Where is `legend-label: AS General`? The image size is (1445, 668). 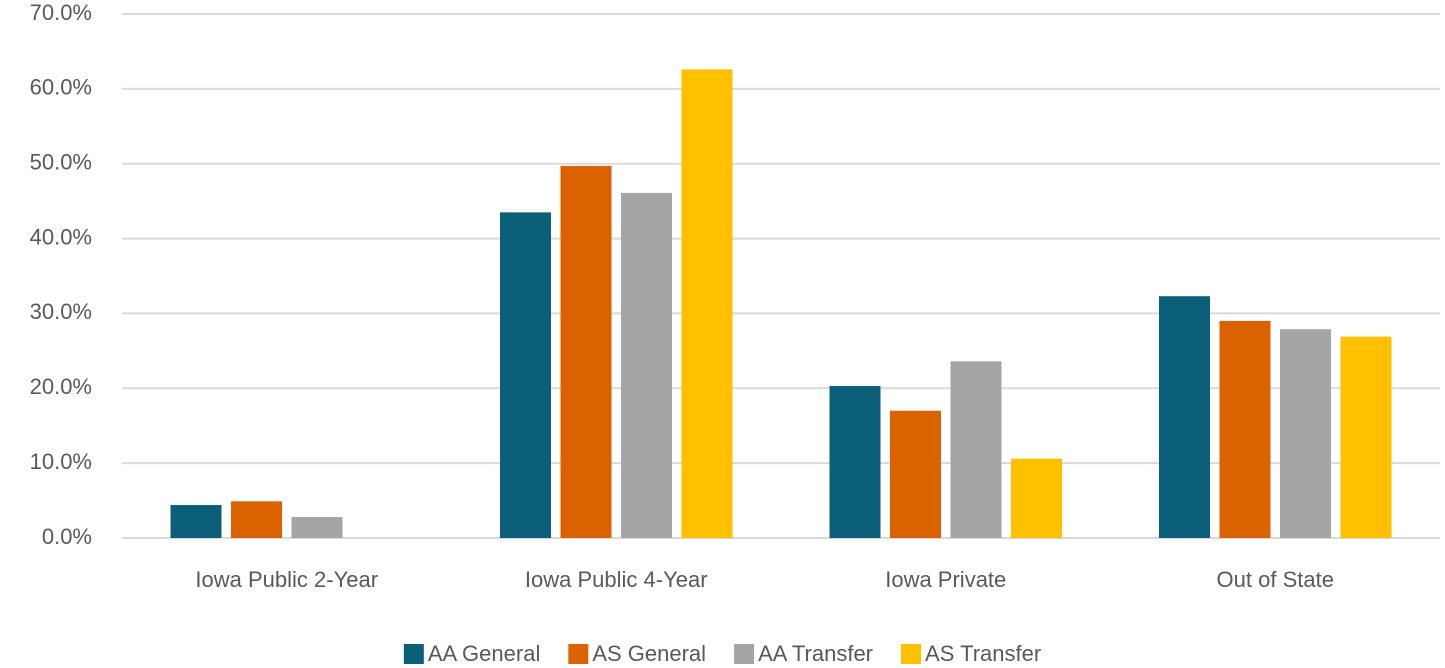
legend-label: AS General is located at coordinates (649, 653).